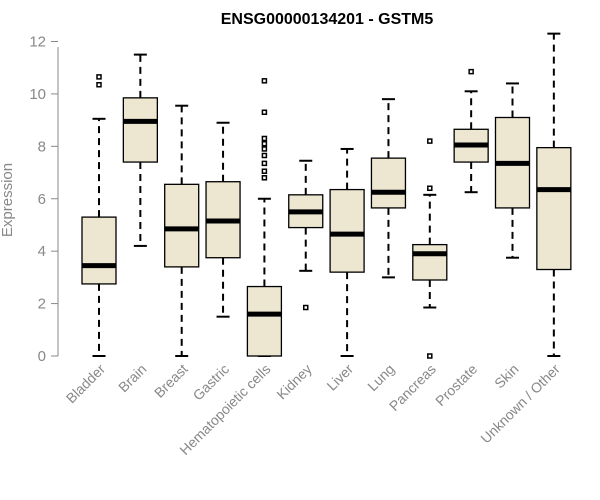  What do you see at coordinates (42, 251) in the screenshot?
I see `y-tick-label: 4` at bounding box center [42, 251].